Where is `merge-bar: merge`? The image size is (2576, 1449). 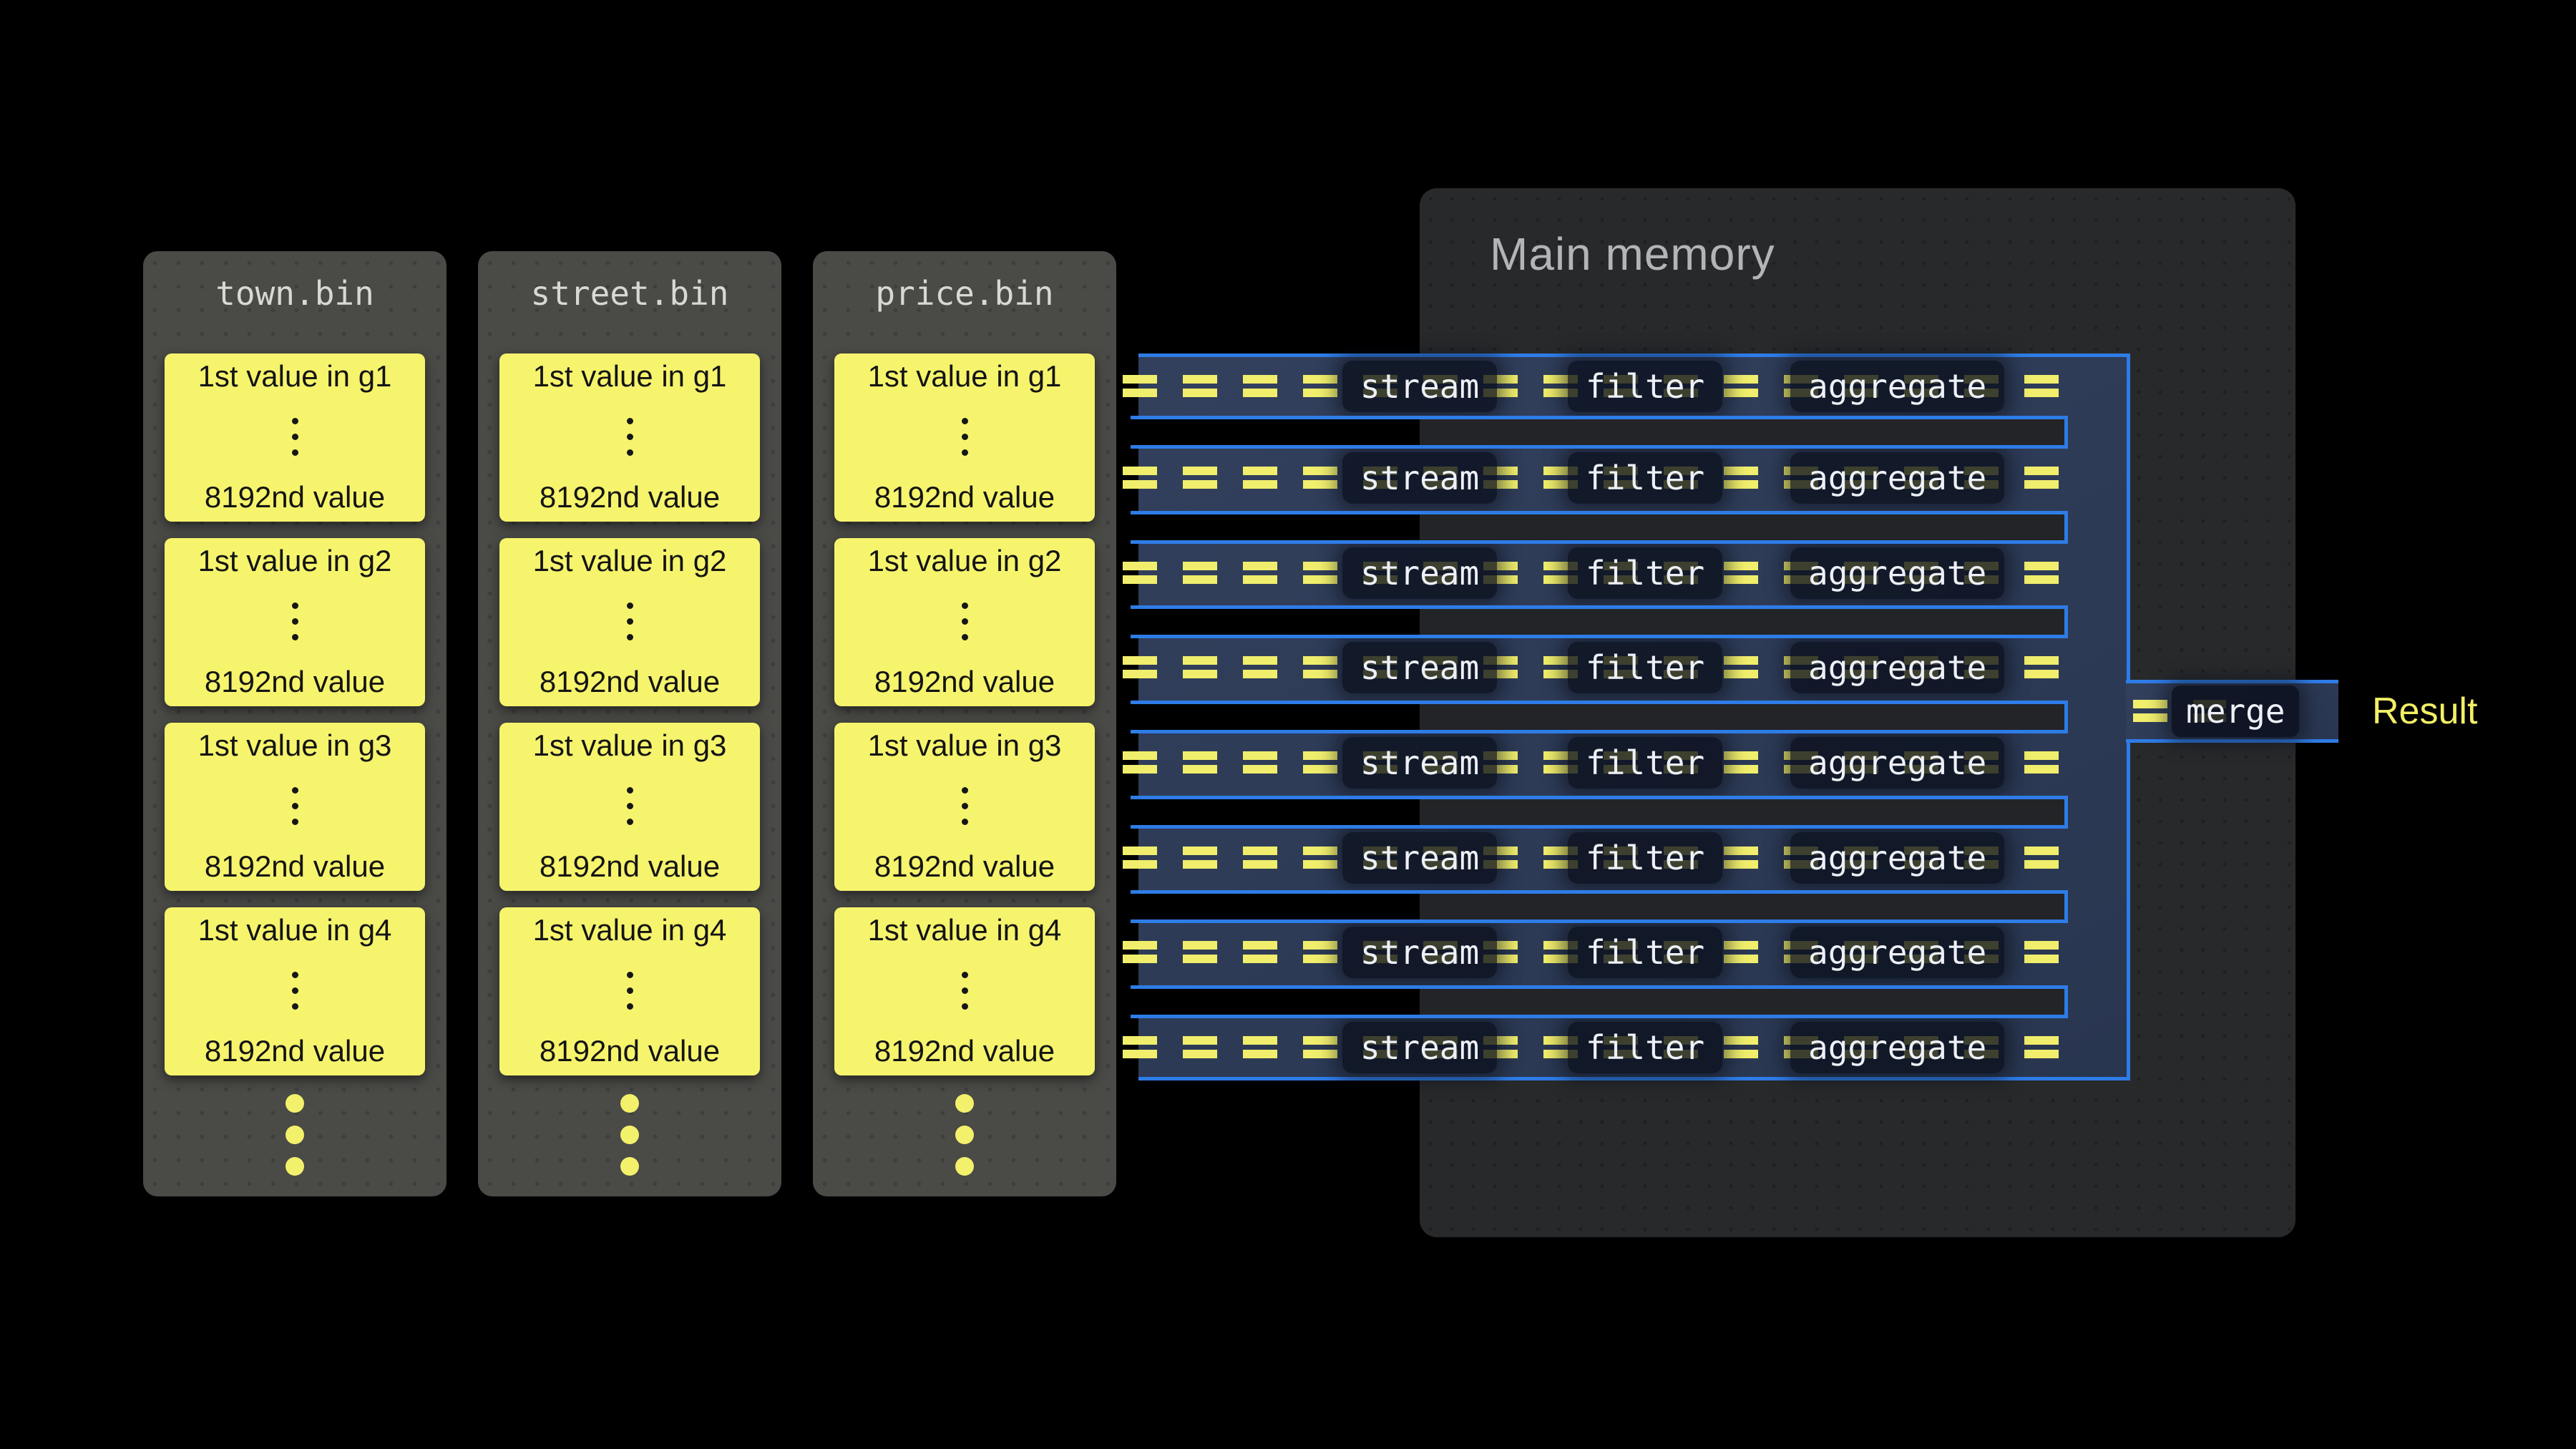 merge-bar: merge is located at coordinates (2232, 711).